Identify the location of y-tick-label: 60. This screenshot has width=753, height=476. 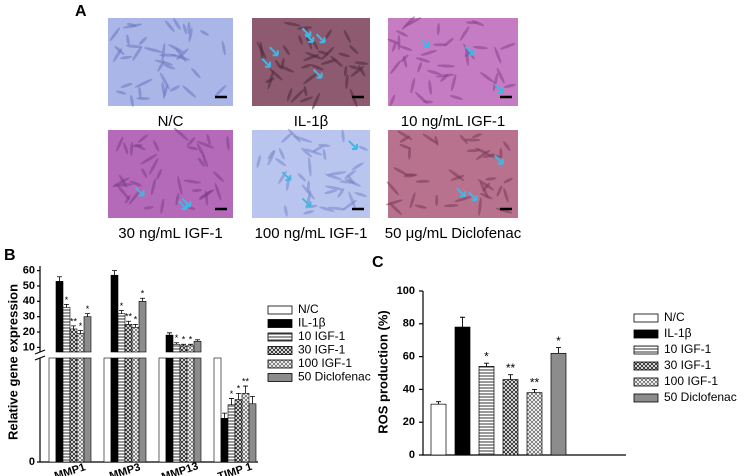
(409, 357).